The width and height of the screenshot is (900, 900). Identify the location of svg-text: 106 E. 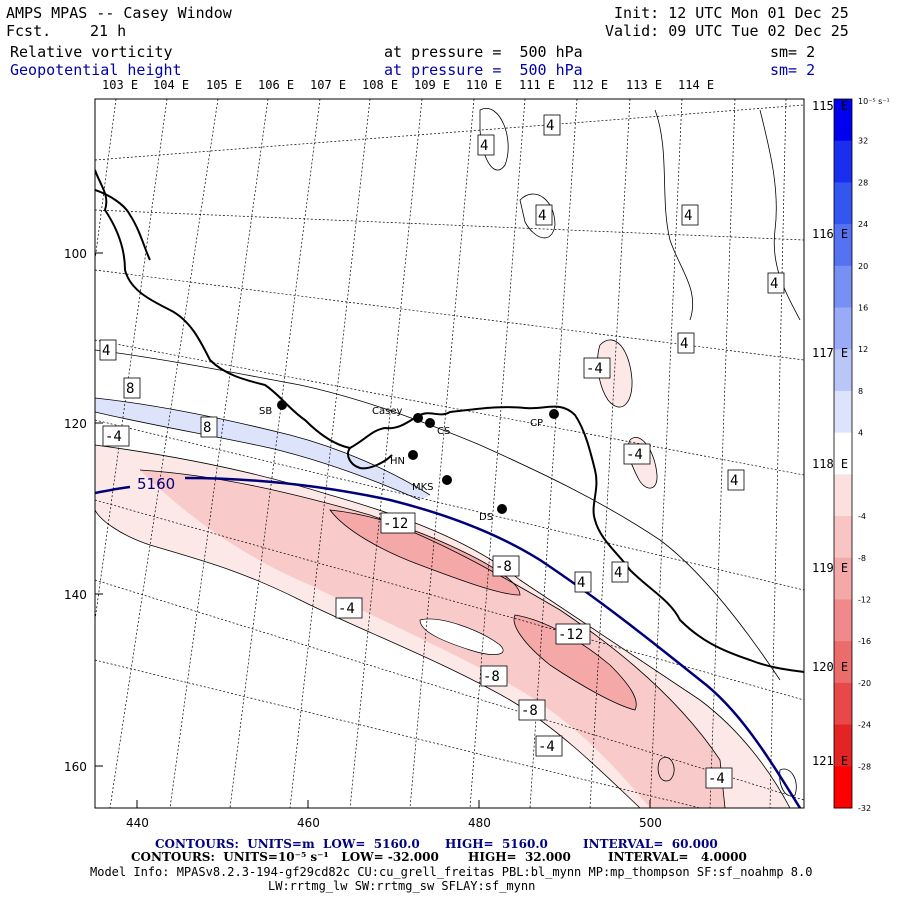
(276, 85).